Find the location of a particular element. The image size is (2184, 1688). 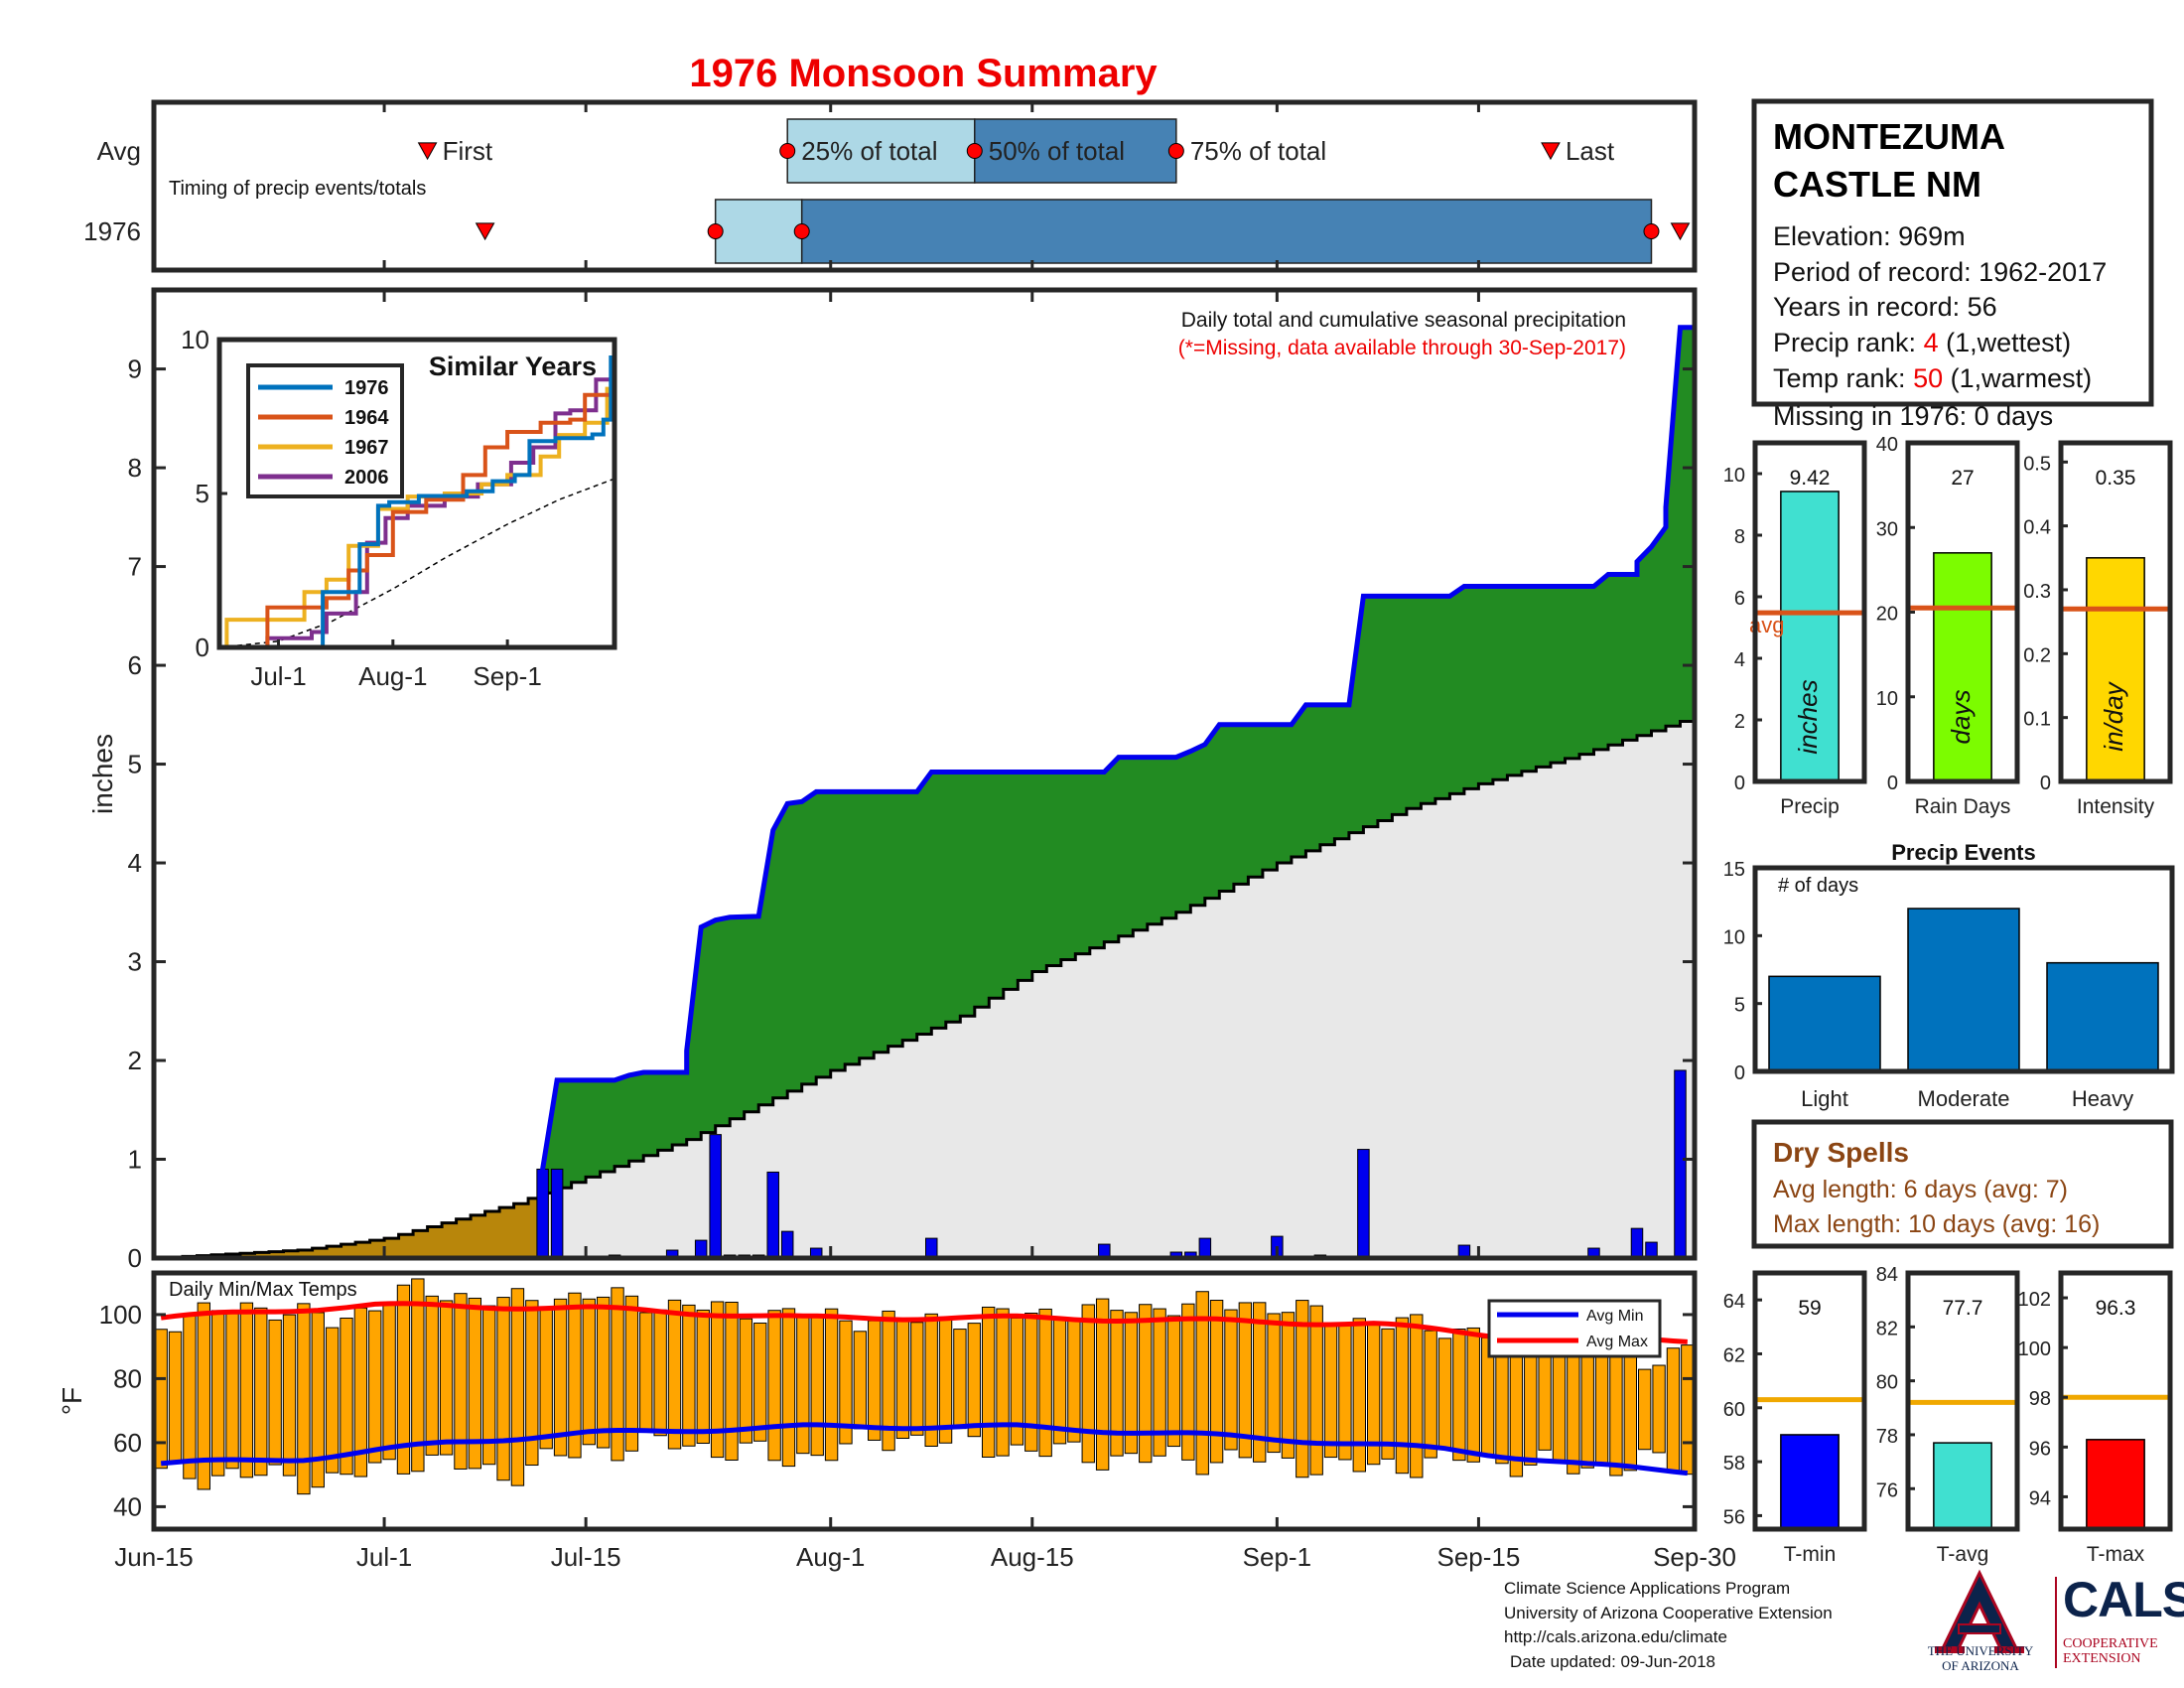

t_avg-y-tick-label: 82 is located at coordinates (1887, 1328).